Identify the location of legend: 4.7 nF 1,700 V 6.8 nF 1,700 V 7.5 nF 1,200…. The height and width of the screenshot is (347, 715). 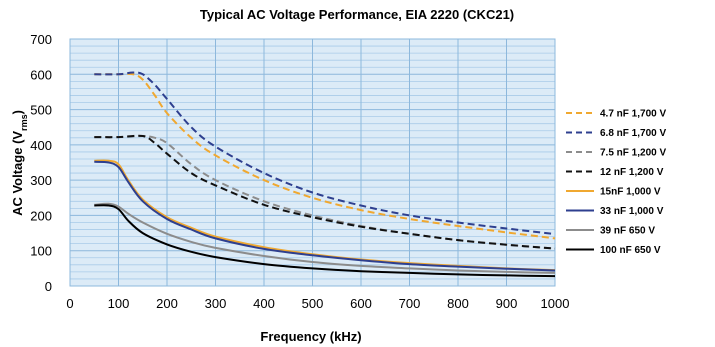
(616, 182).